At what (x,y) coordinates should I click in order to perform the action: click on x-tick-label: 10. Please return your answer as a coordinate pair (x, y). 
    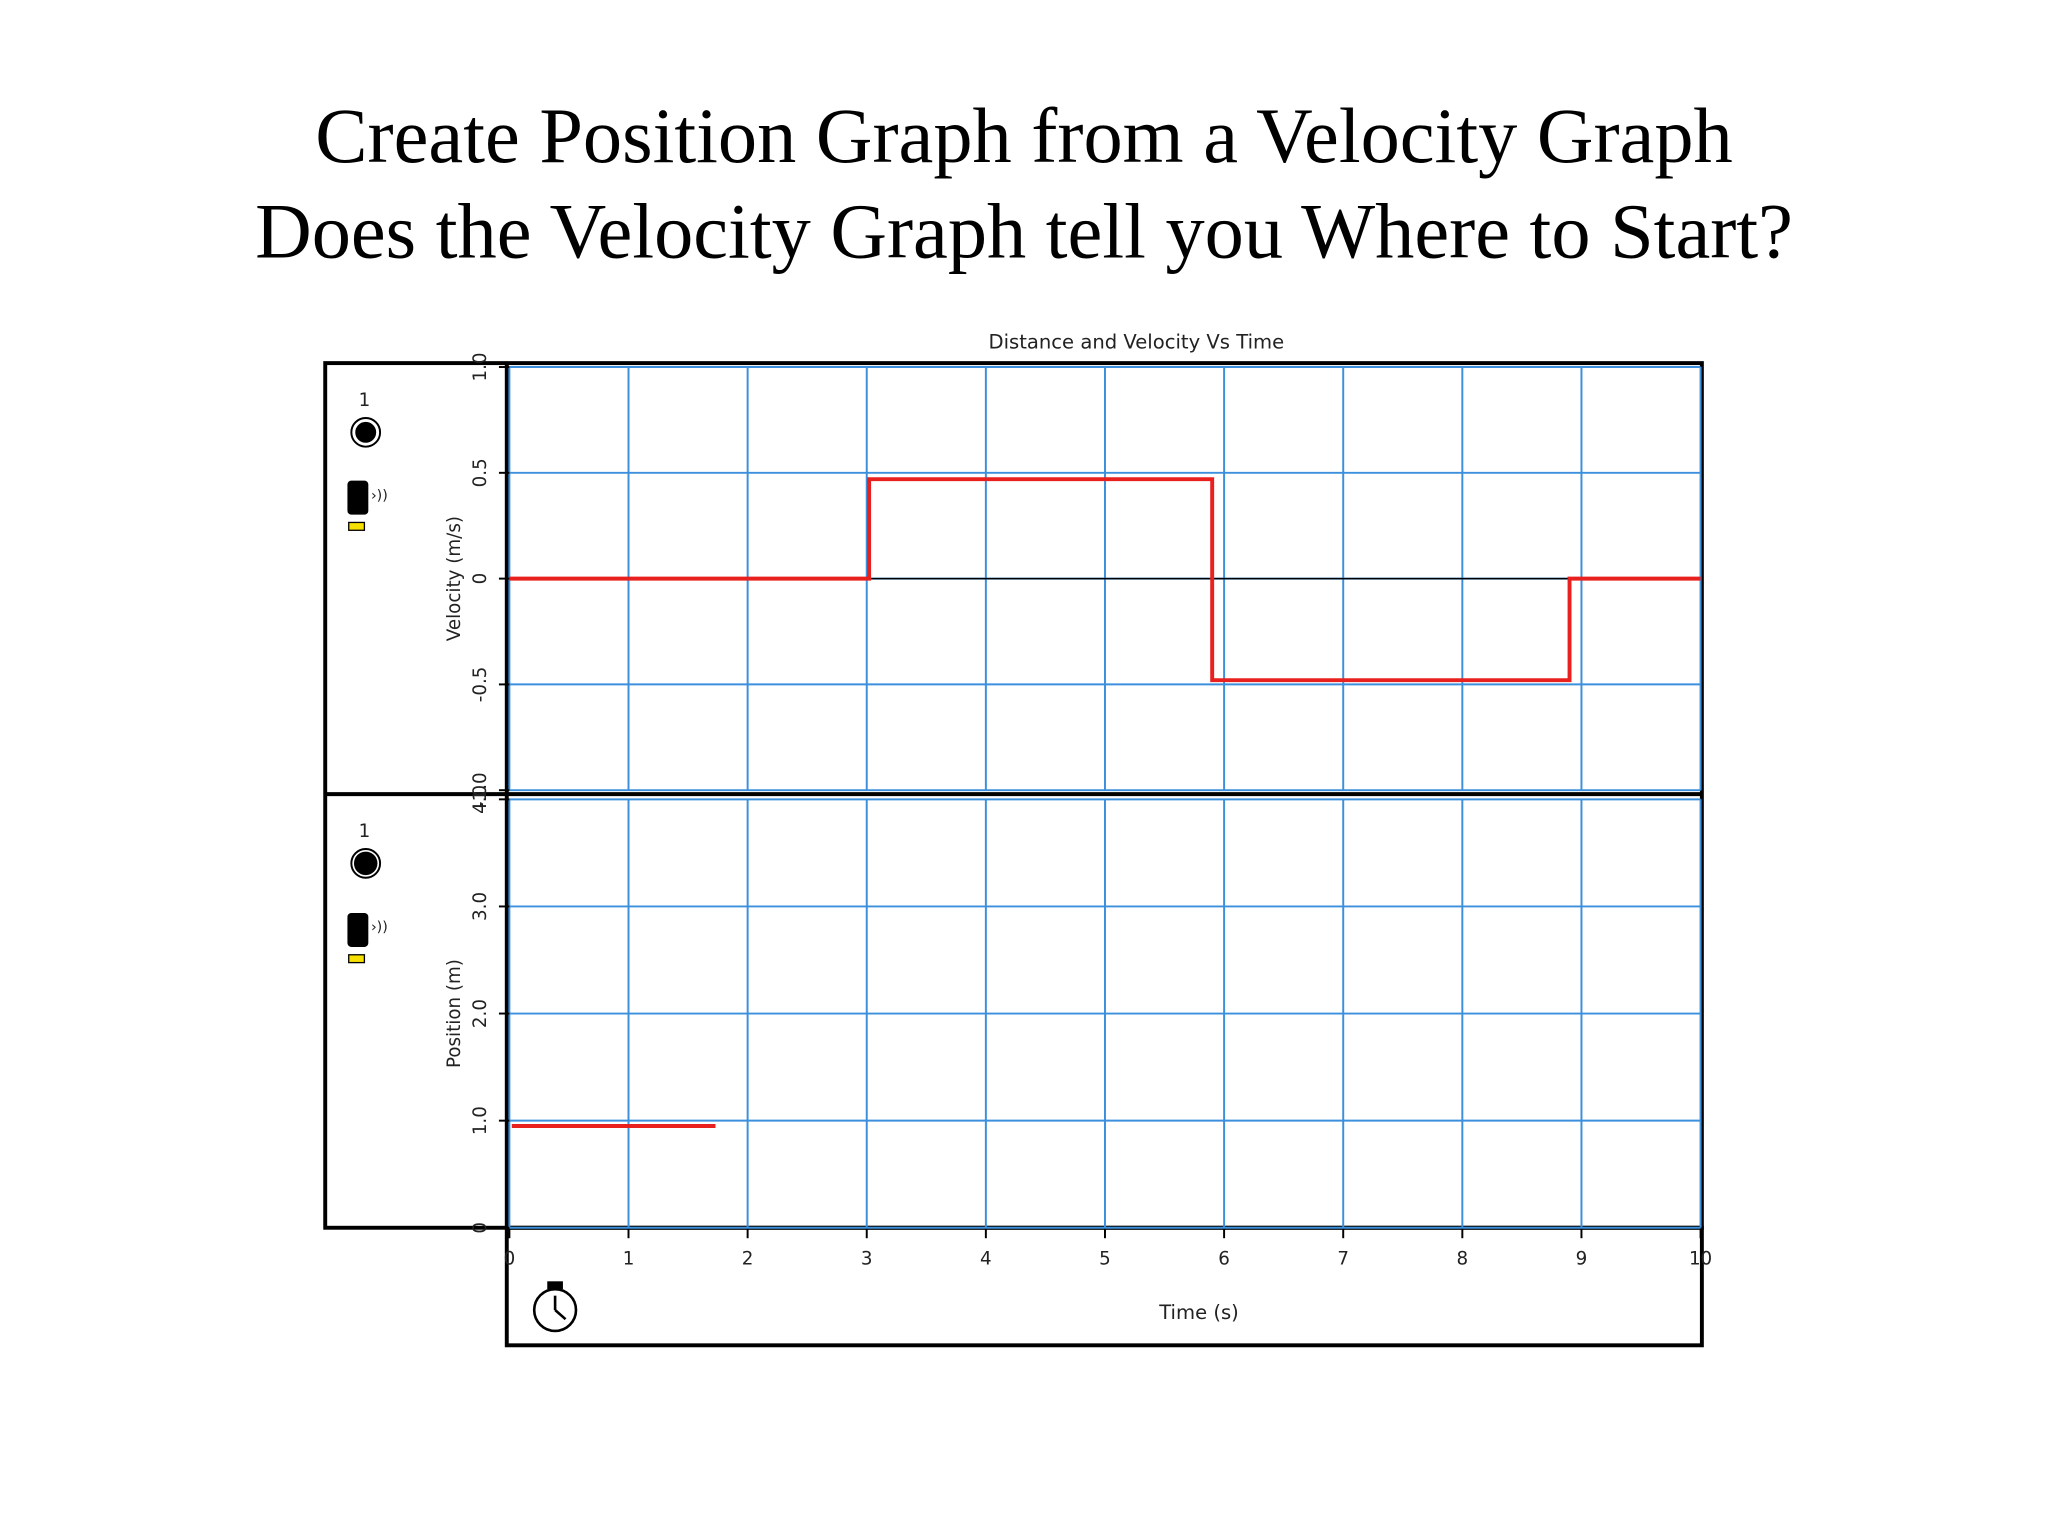
    Looking at the image, I should click on (1700, 1258).